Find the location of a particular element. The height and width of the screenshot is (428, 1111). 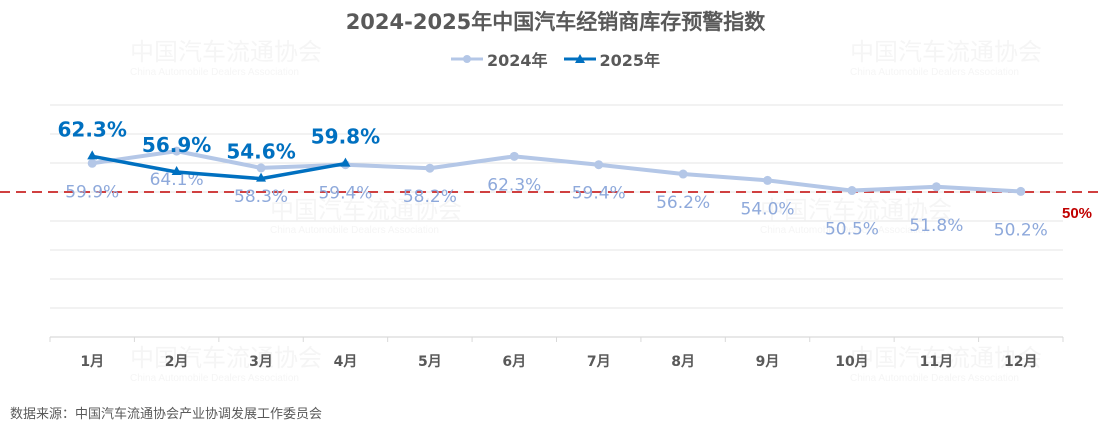

series-2024-label: 50.5% is located at coordinates (852, 230).